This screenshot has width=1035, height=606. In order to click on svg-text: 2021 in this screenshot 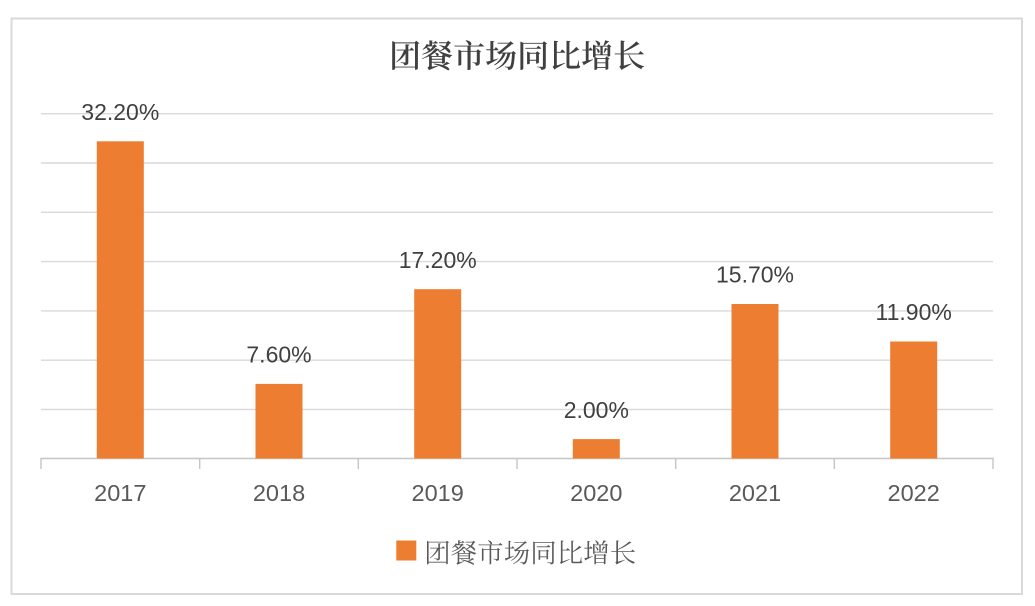, I will do `click(755, 493)`.